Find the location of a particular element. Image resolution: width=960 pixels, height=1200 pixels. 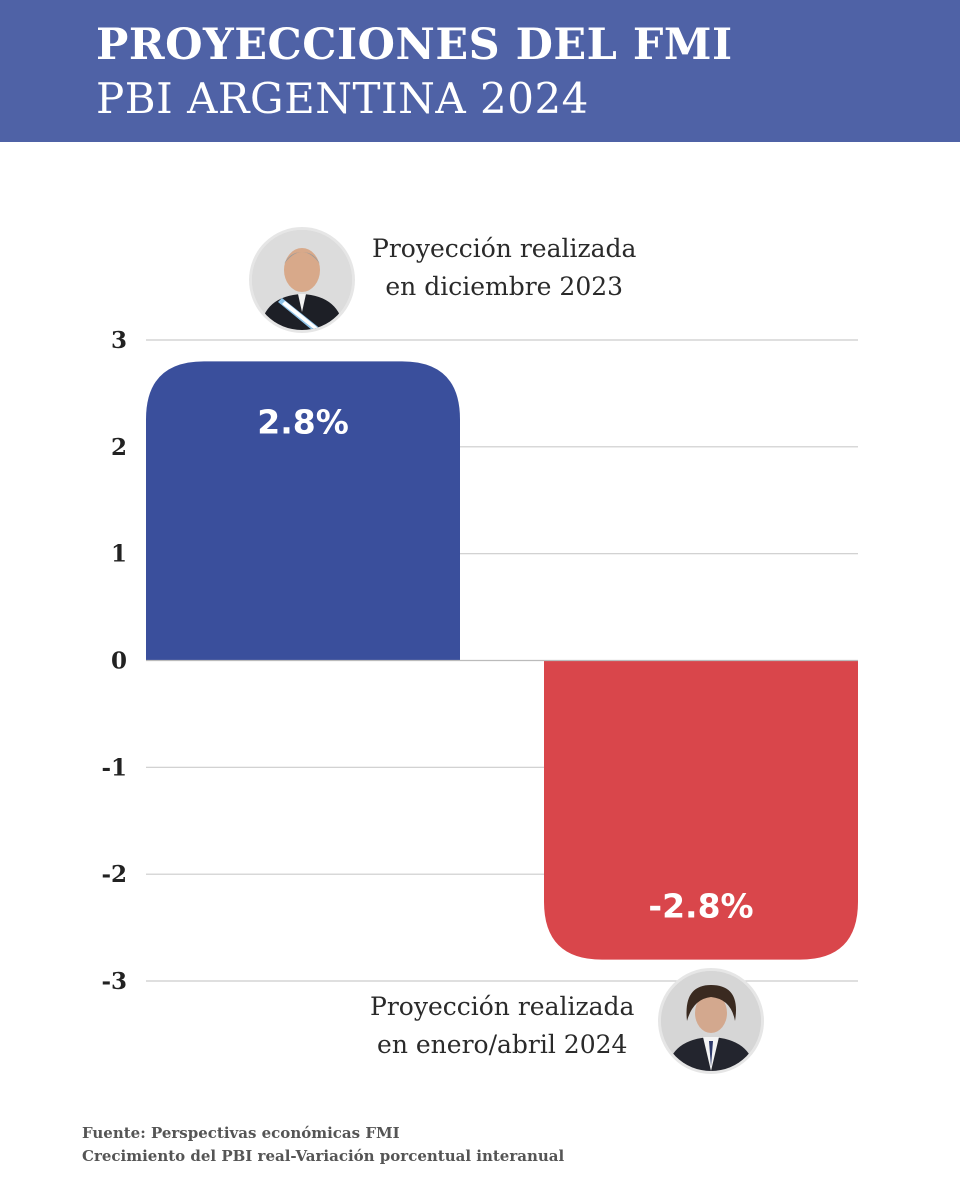

annotation-top-line1: Proyección realizada is located at coordinates (504, 248).